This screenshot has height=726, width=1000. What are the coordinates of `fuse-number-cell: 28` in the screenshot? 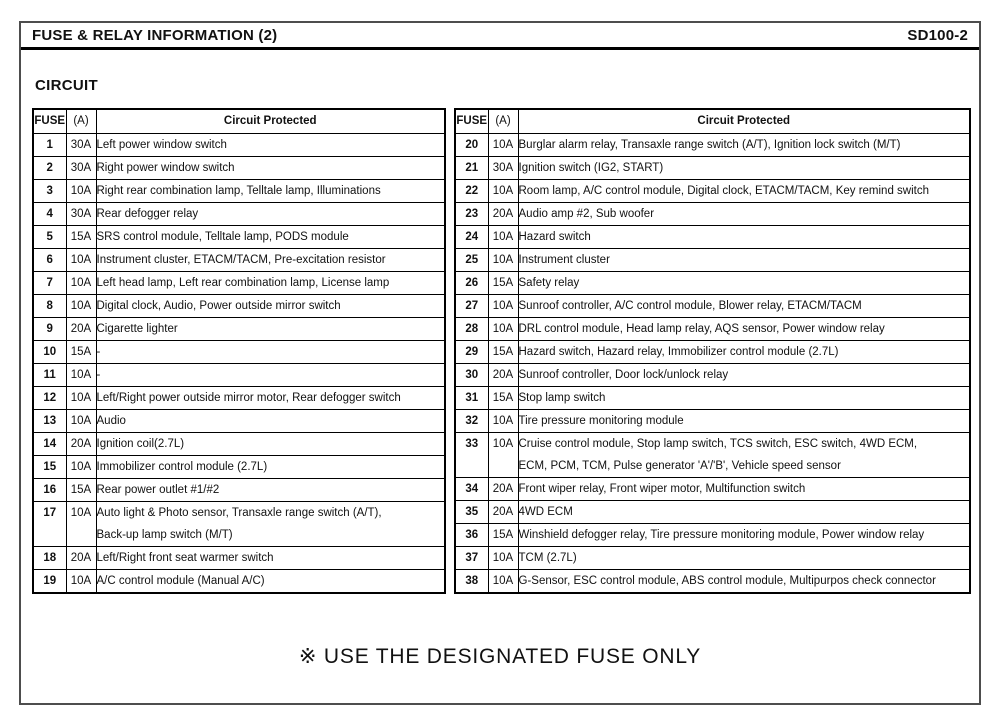 It's located at (471, 329).